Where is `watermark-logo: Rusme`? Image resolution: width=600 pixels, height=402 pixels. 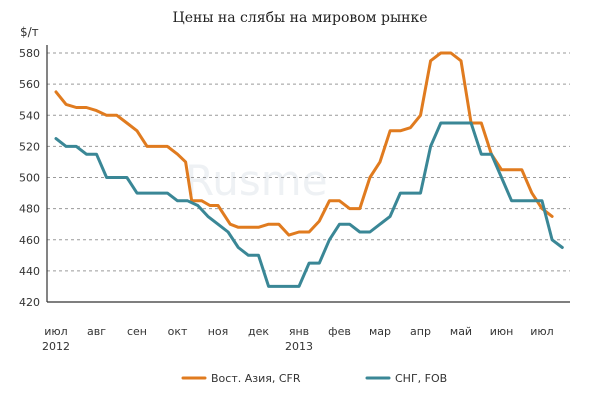 watermark-logo: Rusme is located at coordinates (256, 180).